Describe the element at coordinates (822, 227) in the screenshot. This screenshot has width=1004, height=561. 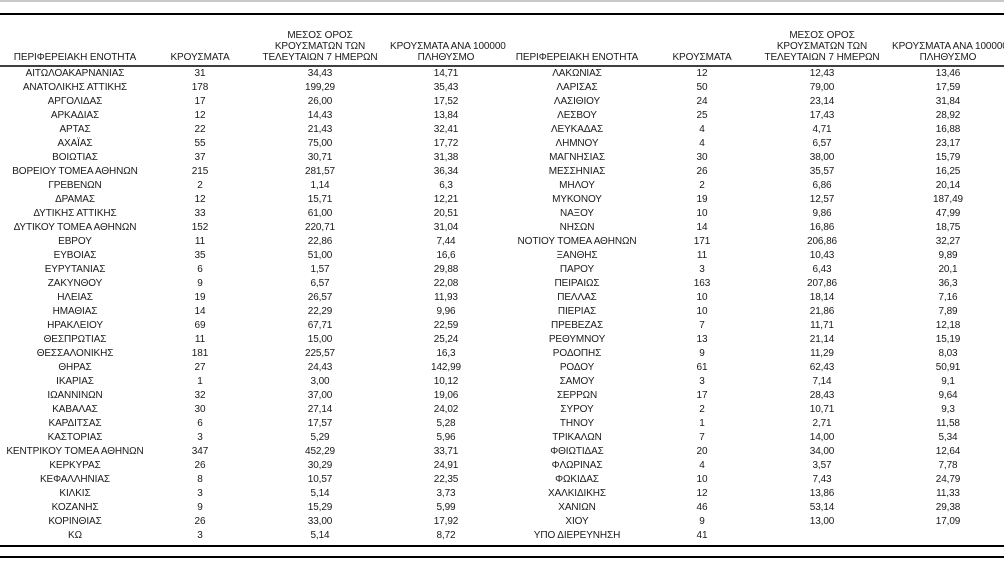
I see `cell-avg7: 16,86` at that location.